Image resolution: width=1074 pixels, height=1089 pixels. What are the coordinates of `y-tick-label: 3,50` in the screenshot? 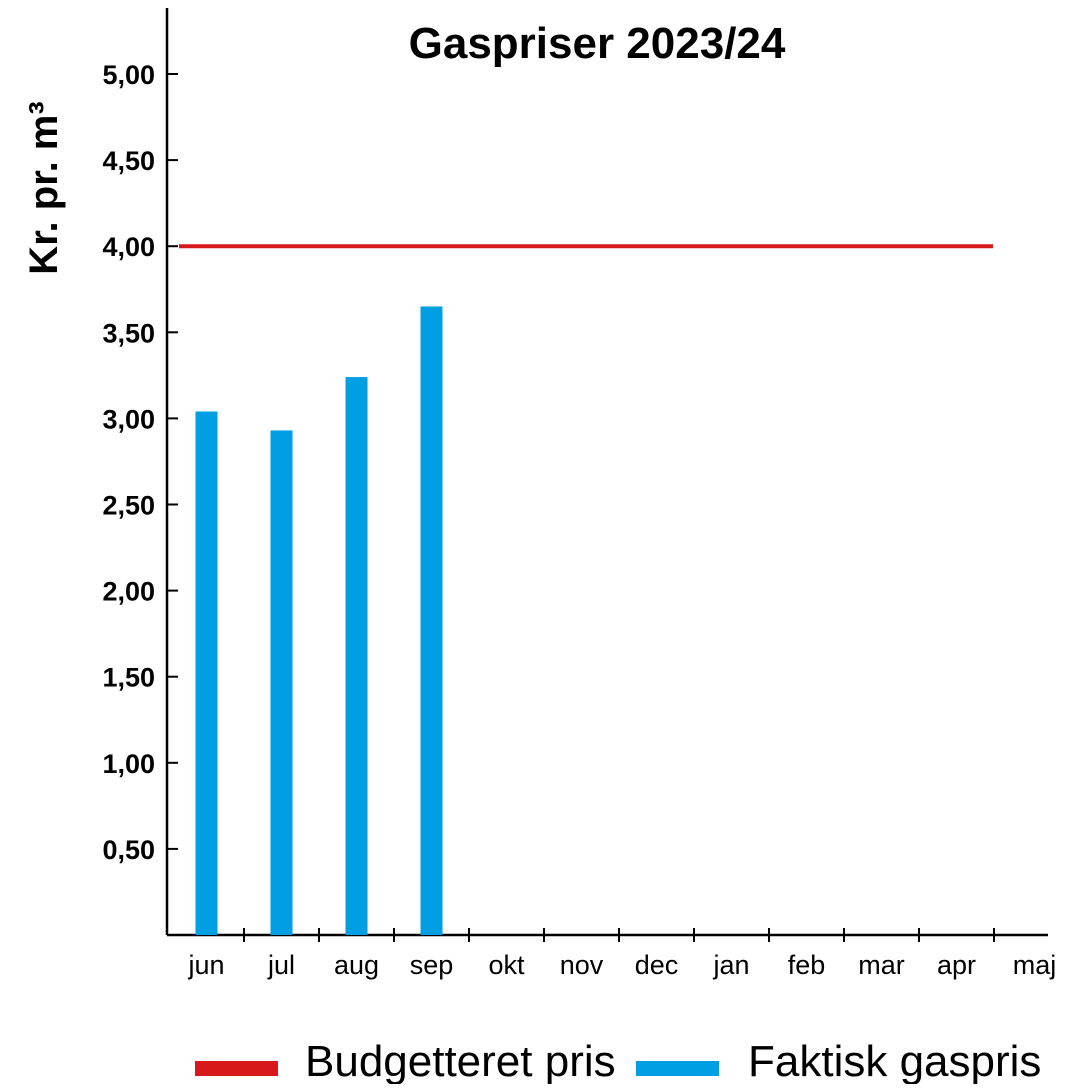 It's located at (128, 333).